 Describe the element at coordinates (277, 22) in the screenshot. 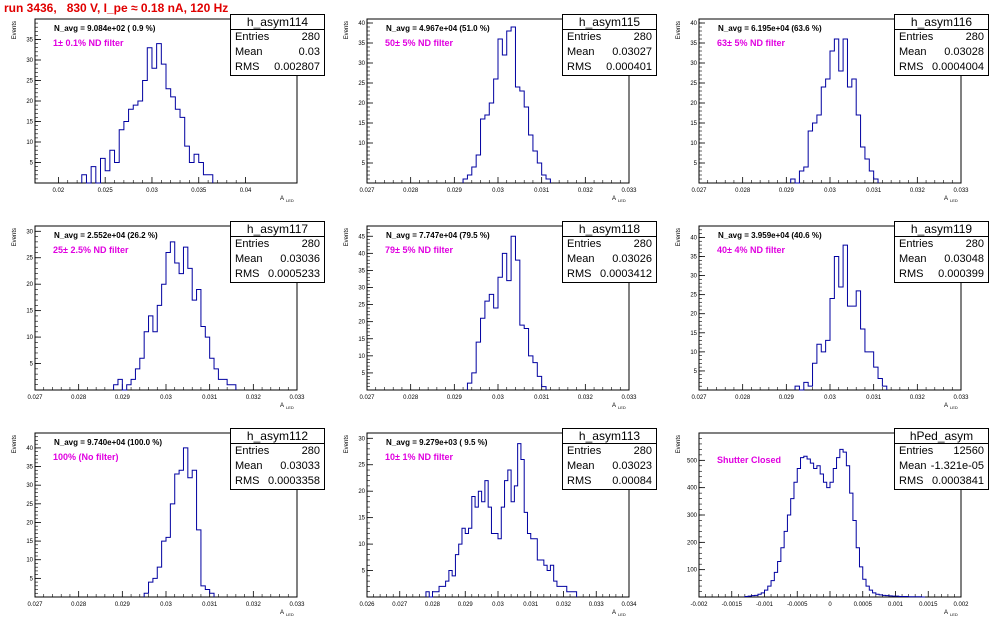

I see `stats-title: h_asym114` at that location.